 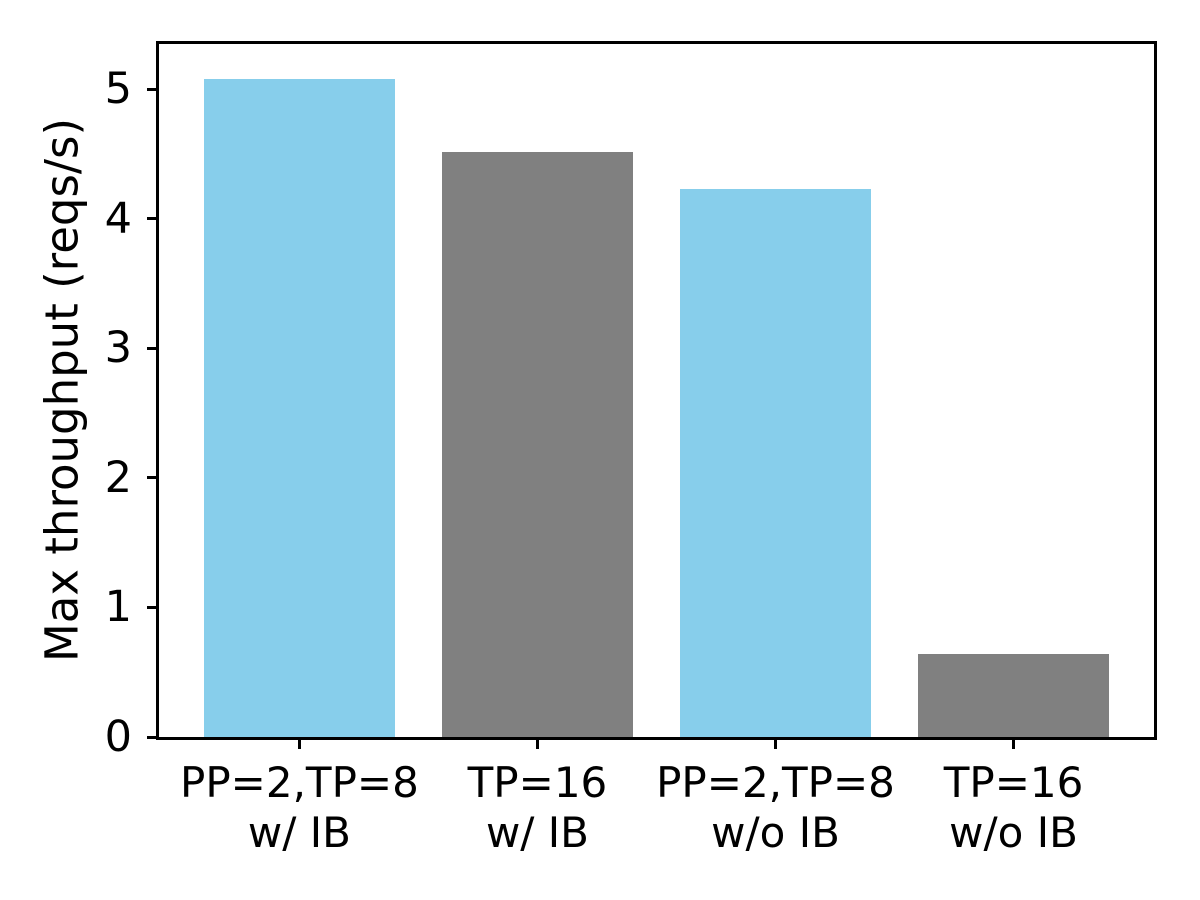 I want to click on y-tick-label: 2, so click(x=118, y=477).